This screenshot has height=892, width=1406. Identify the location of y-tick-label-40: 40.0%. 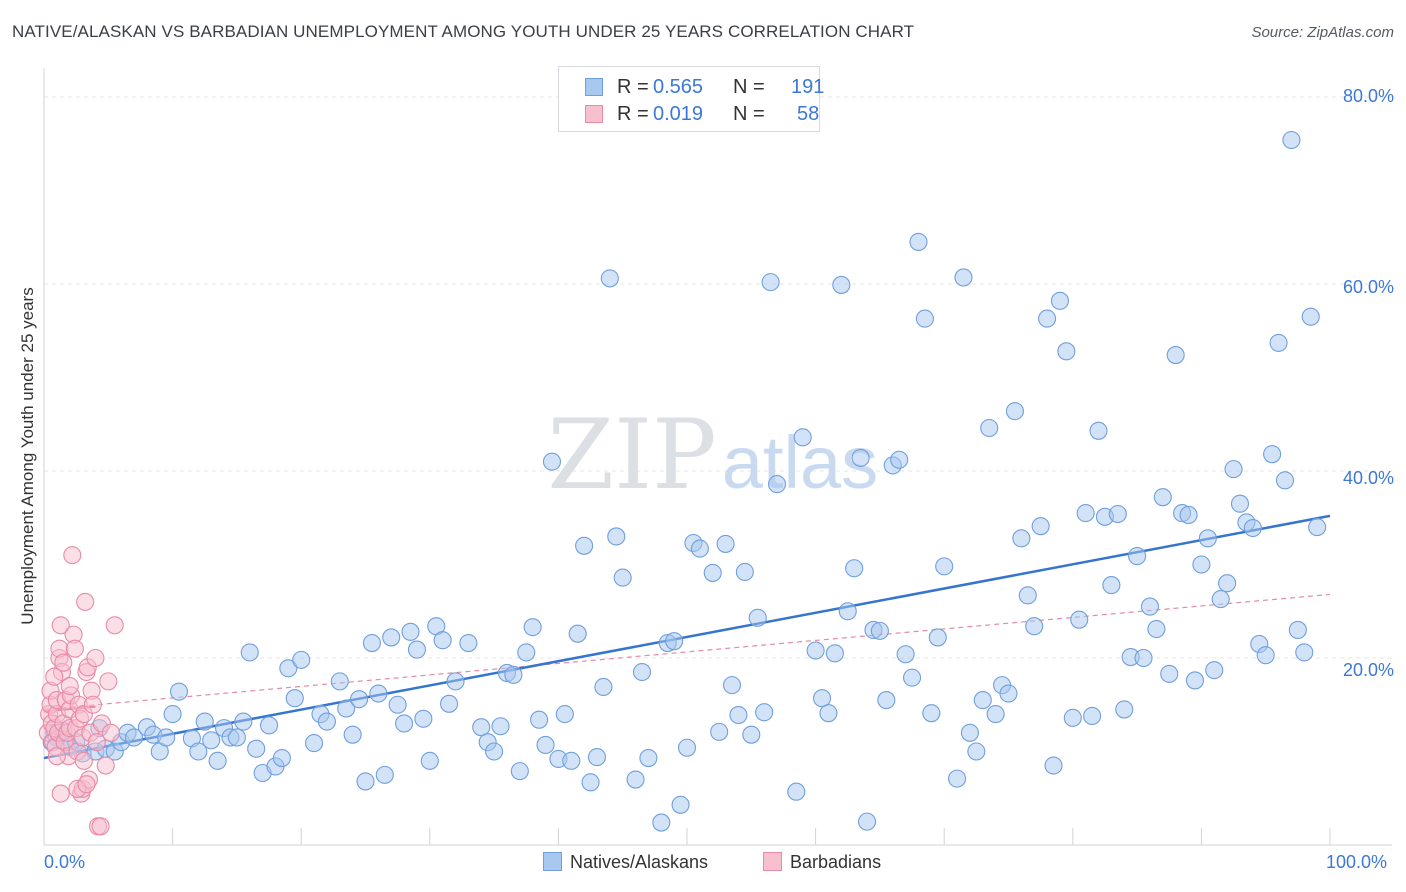
(1368, 478).